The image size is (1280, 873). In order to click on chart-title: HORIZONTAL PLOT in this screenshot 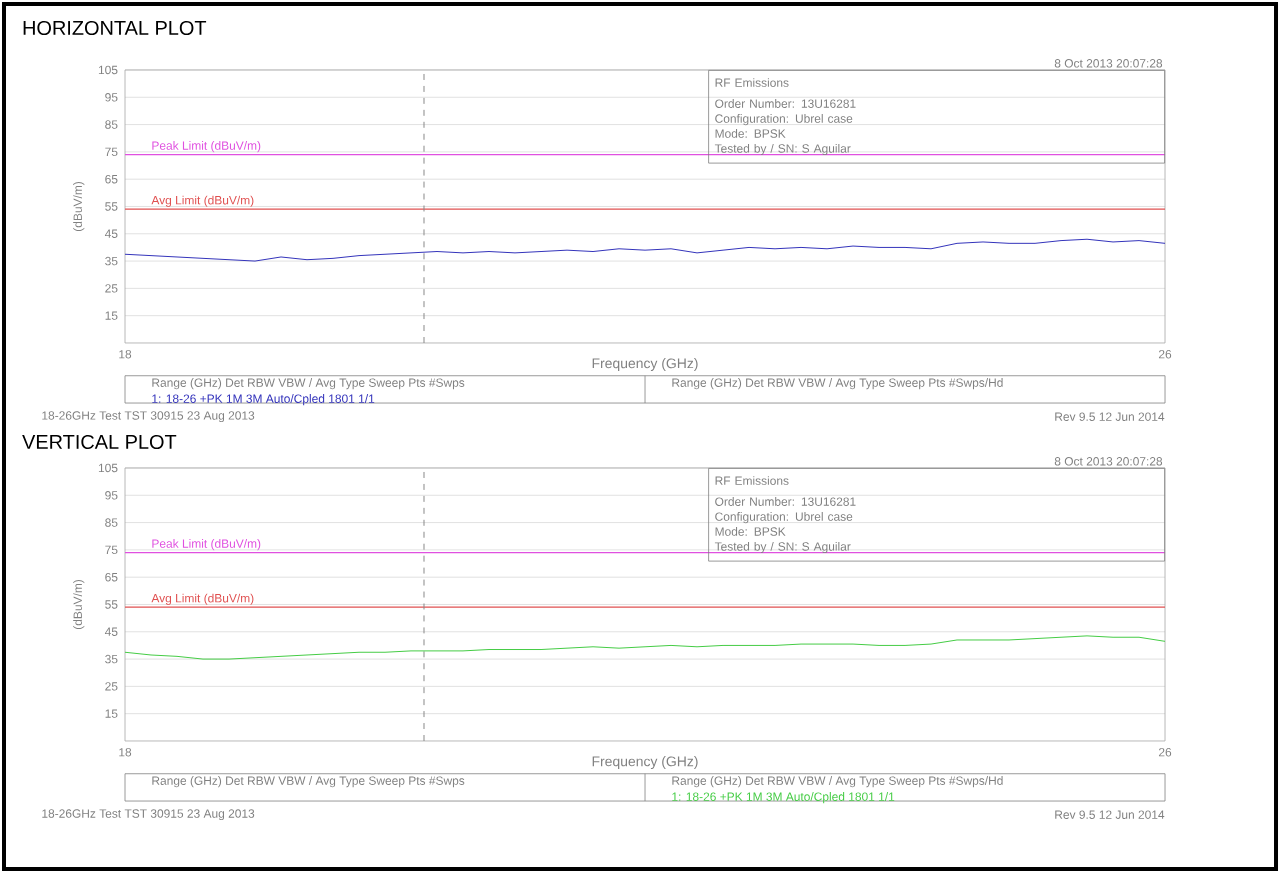, I will do `click(115, 27)`.